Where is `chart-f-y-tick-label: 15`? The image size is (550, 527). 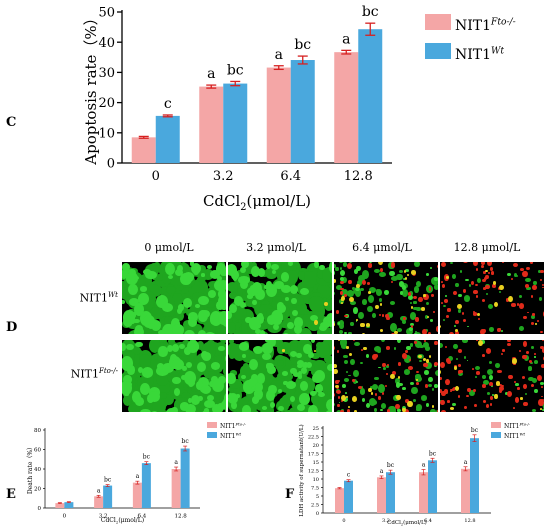 chart-f-y-tick-label: 15 is located at coordinates (316, 463).